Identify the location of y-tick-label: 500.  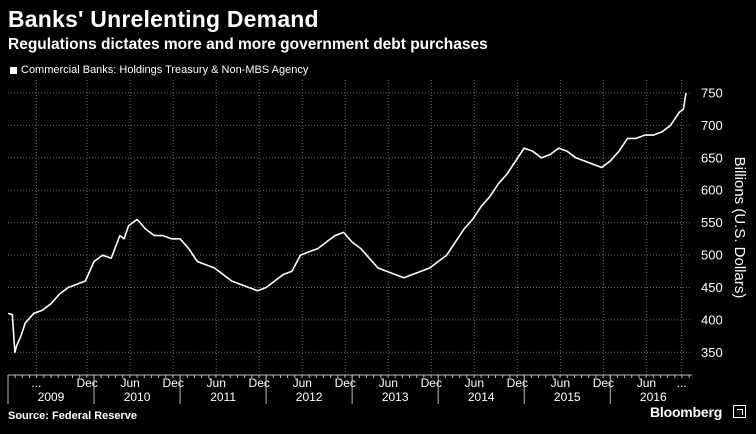
(712, 255).